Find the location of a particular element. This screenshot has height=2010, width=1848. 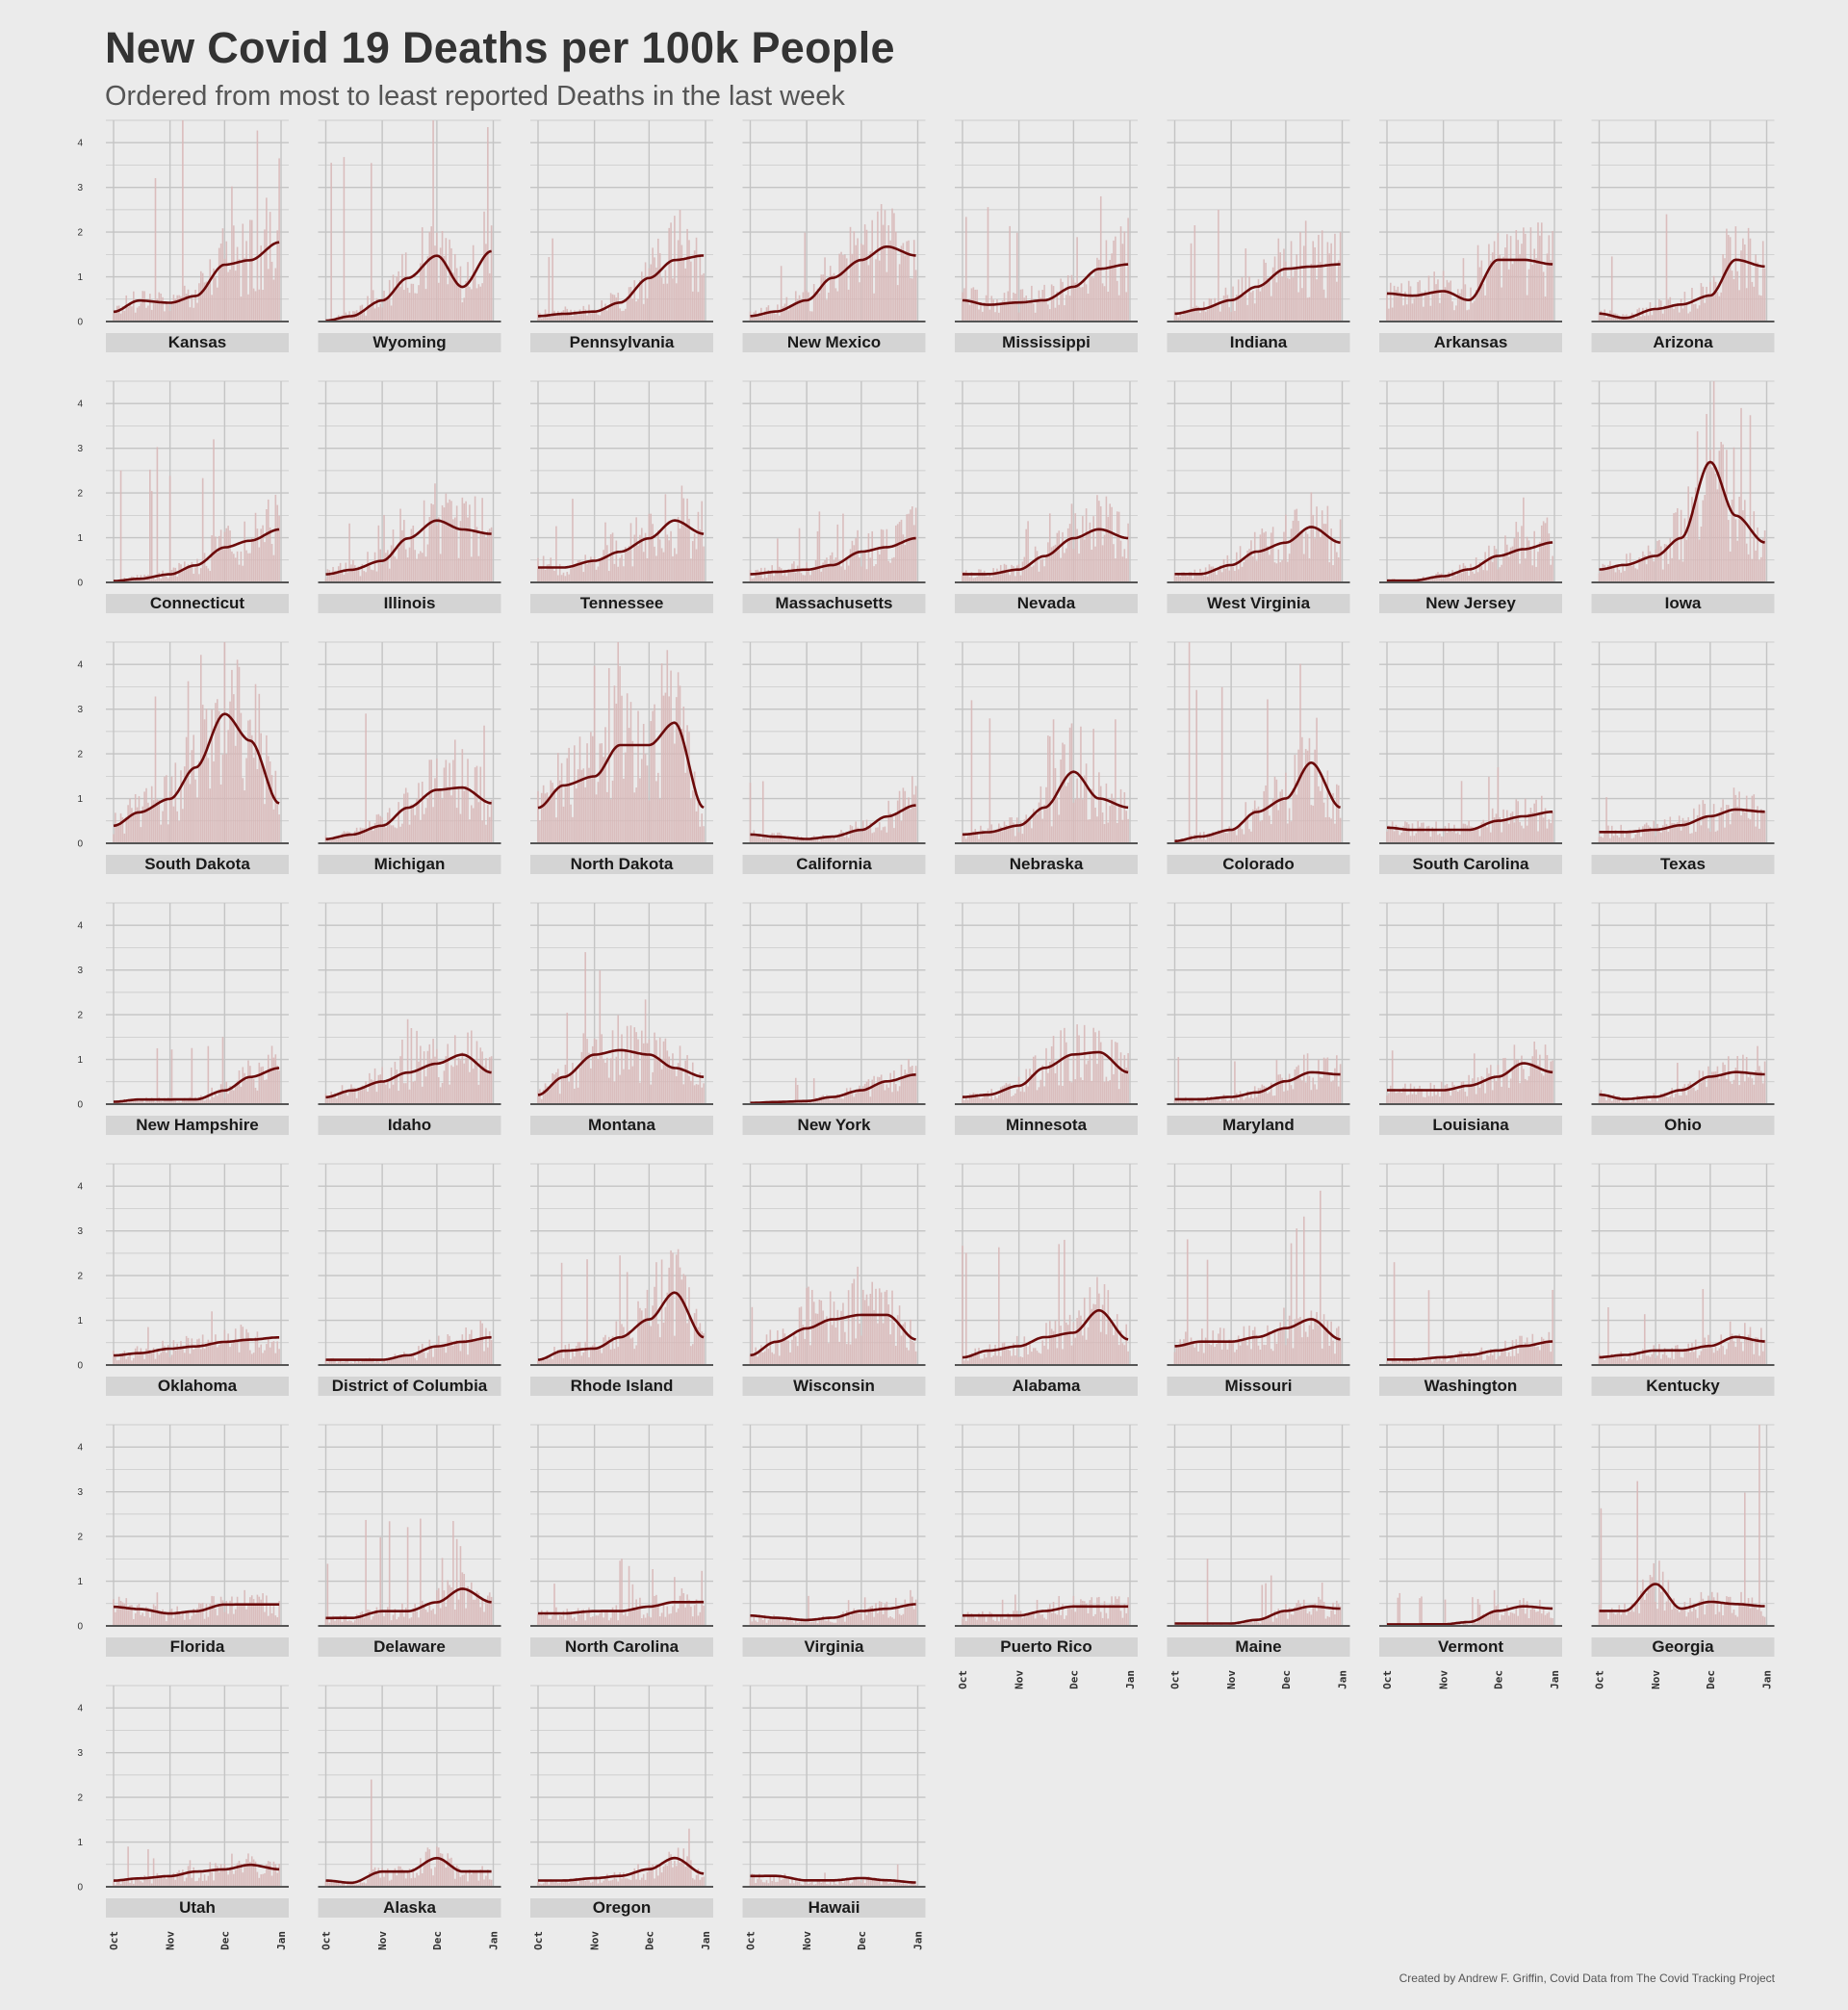

facet-panel: Indiana is located at coordinates (1258, 235).